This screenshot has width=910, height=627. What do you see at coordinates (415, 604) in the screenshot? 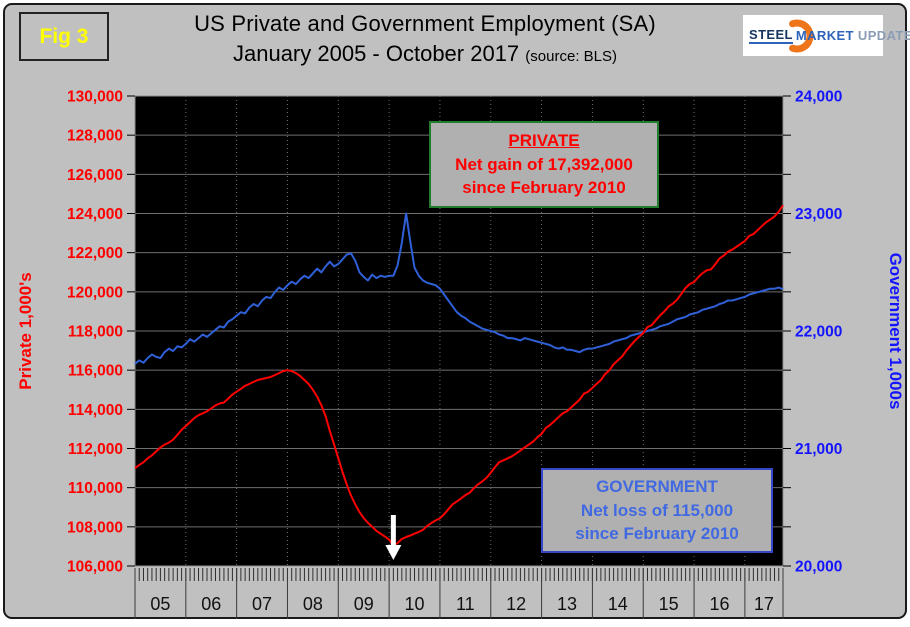
I see `year-label: 10` at bounding box center [415, 604].